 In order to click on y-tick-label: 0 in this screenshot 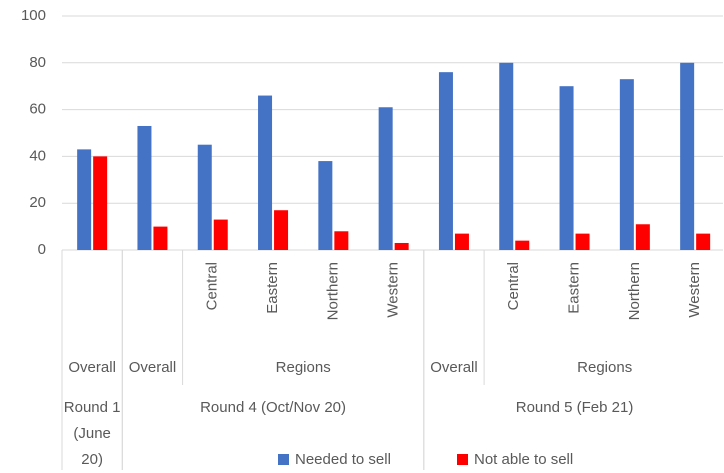, I will do `click(42, 249)`.